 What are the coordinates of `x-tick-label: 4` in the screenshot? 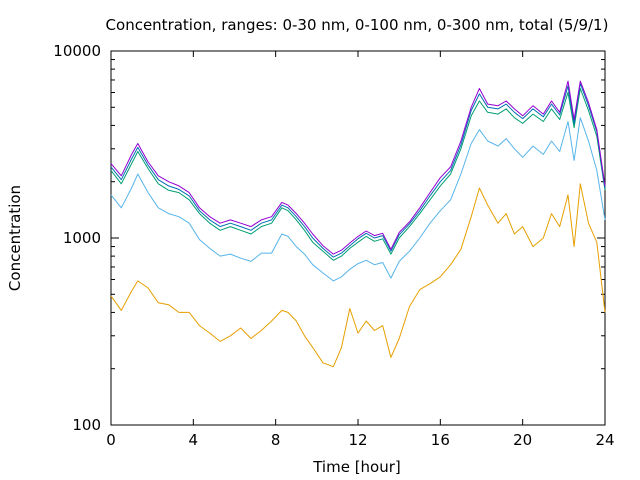 It's located at (194, 440).